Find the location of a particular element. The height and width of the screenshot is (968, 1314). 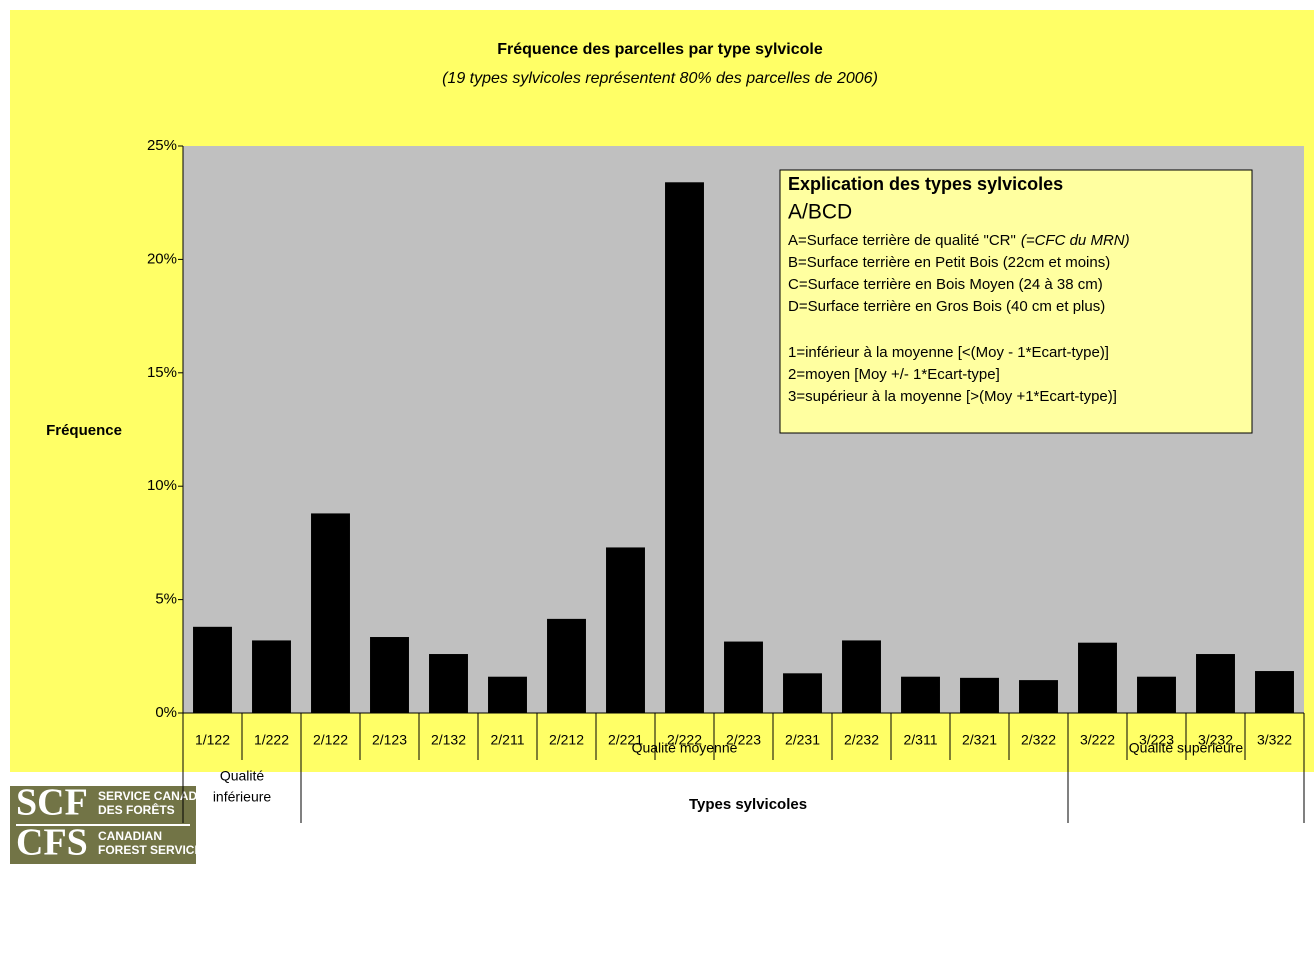

logo-abbr: CFS is located at coordinates (52, 843).